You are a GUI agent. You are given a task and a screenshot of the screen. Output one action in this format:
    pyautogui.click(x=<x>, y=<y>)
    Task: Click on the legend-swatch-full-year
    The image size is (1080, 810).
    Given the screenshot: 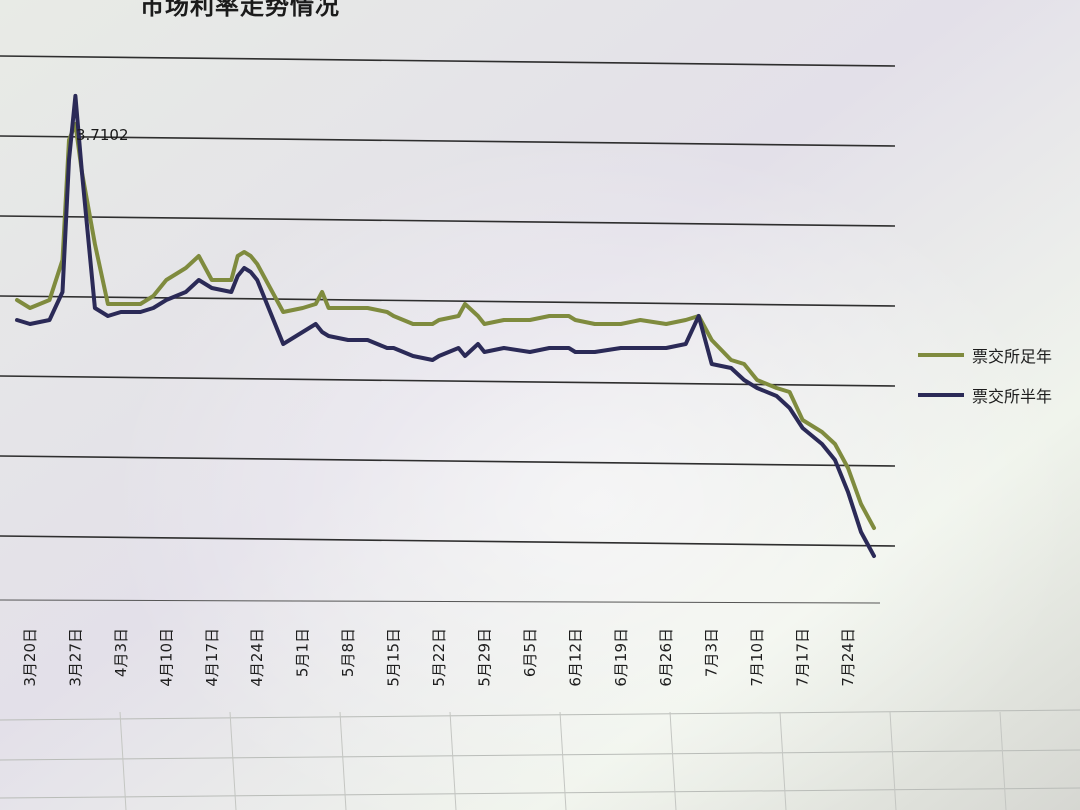 What is the action you would take?
    pyautogui.click(x=941, y=355)
    